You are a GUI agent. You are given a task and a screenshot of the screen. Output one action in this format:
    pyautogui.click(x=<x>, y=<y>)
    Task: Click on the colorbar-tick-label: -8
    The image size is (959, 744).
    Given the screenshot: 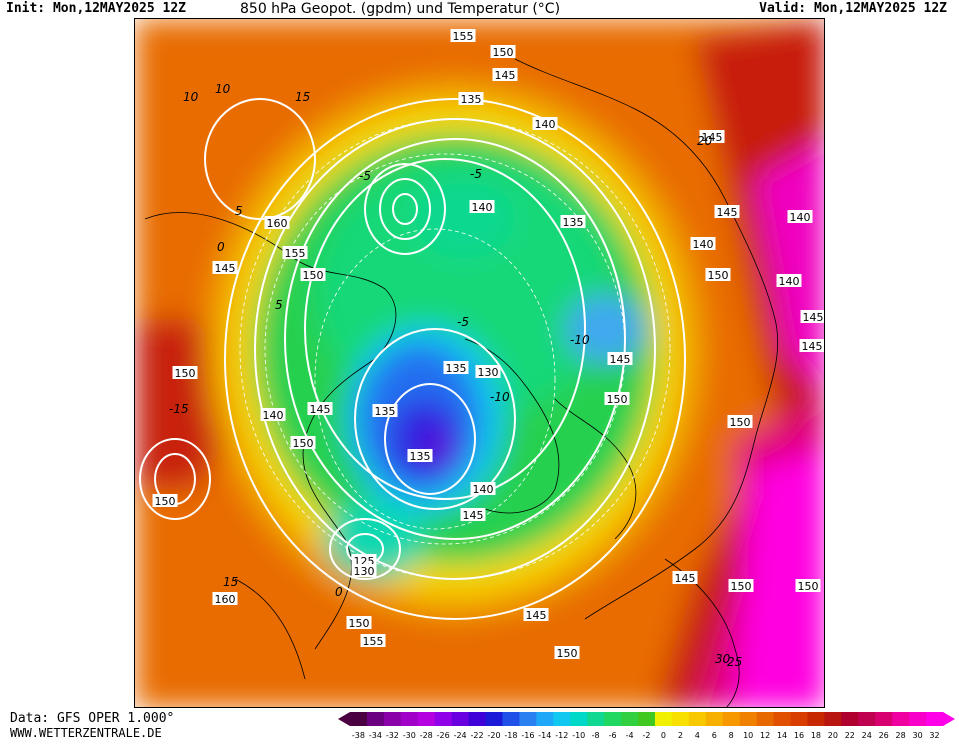 What is the action you would take?
    pyautogui.click(x=596, y=735)
    